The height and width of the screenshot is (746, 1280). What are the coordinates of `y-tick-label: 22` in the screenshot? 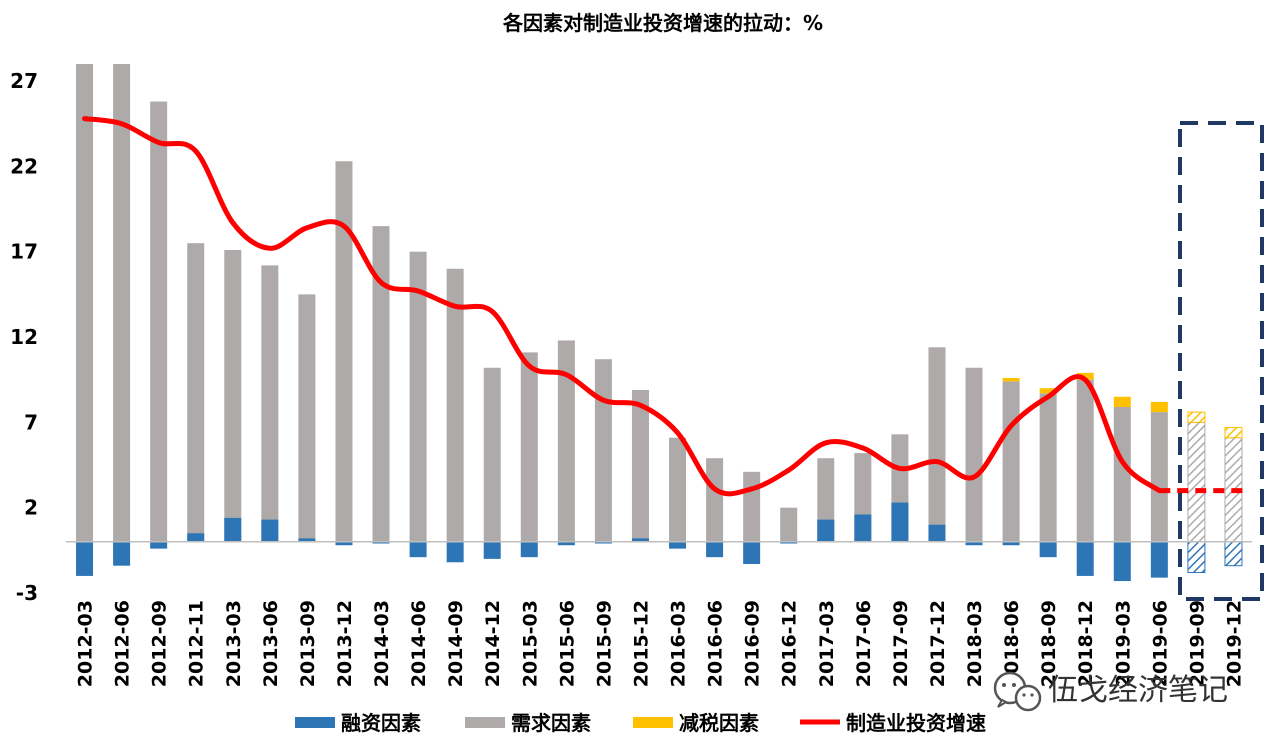 It's located at (24, 166).